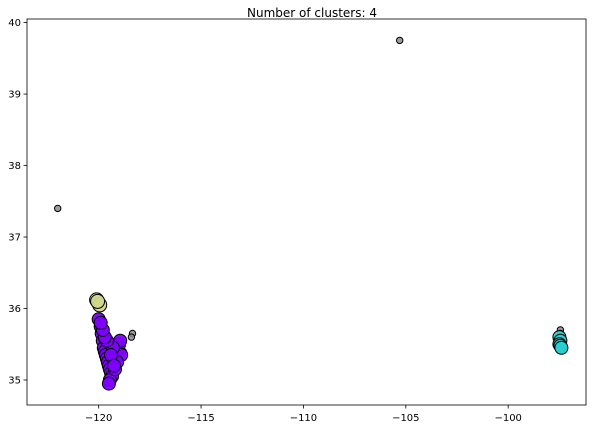  What do you see at coordinates (303, 418) in the screenshot?
I see `x-tick-label: −110` at bounding box center [303, 418].